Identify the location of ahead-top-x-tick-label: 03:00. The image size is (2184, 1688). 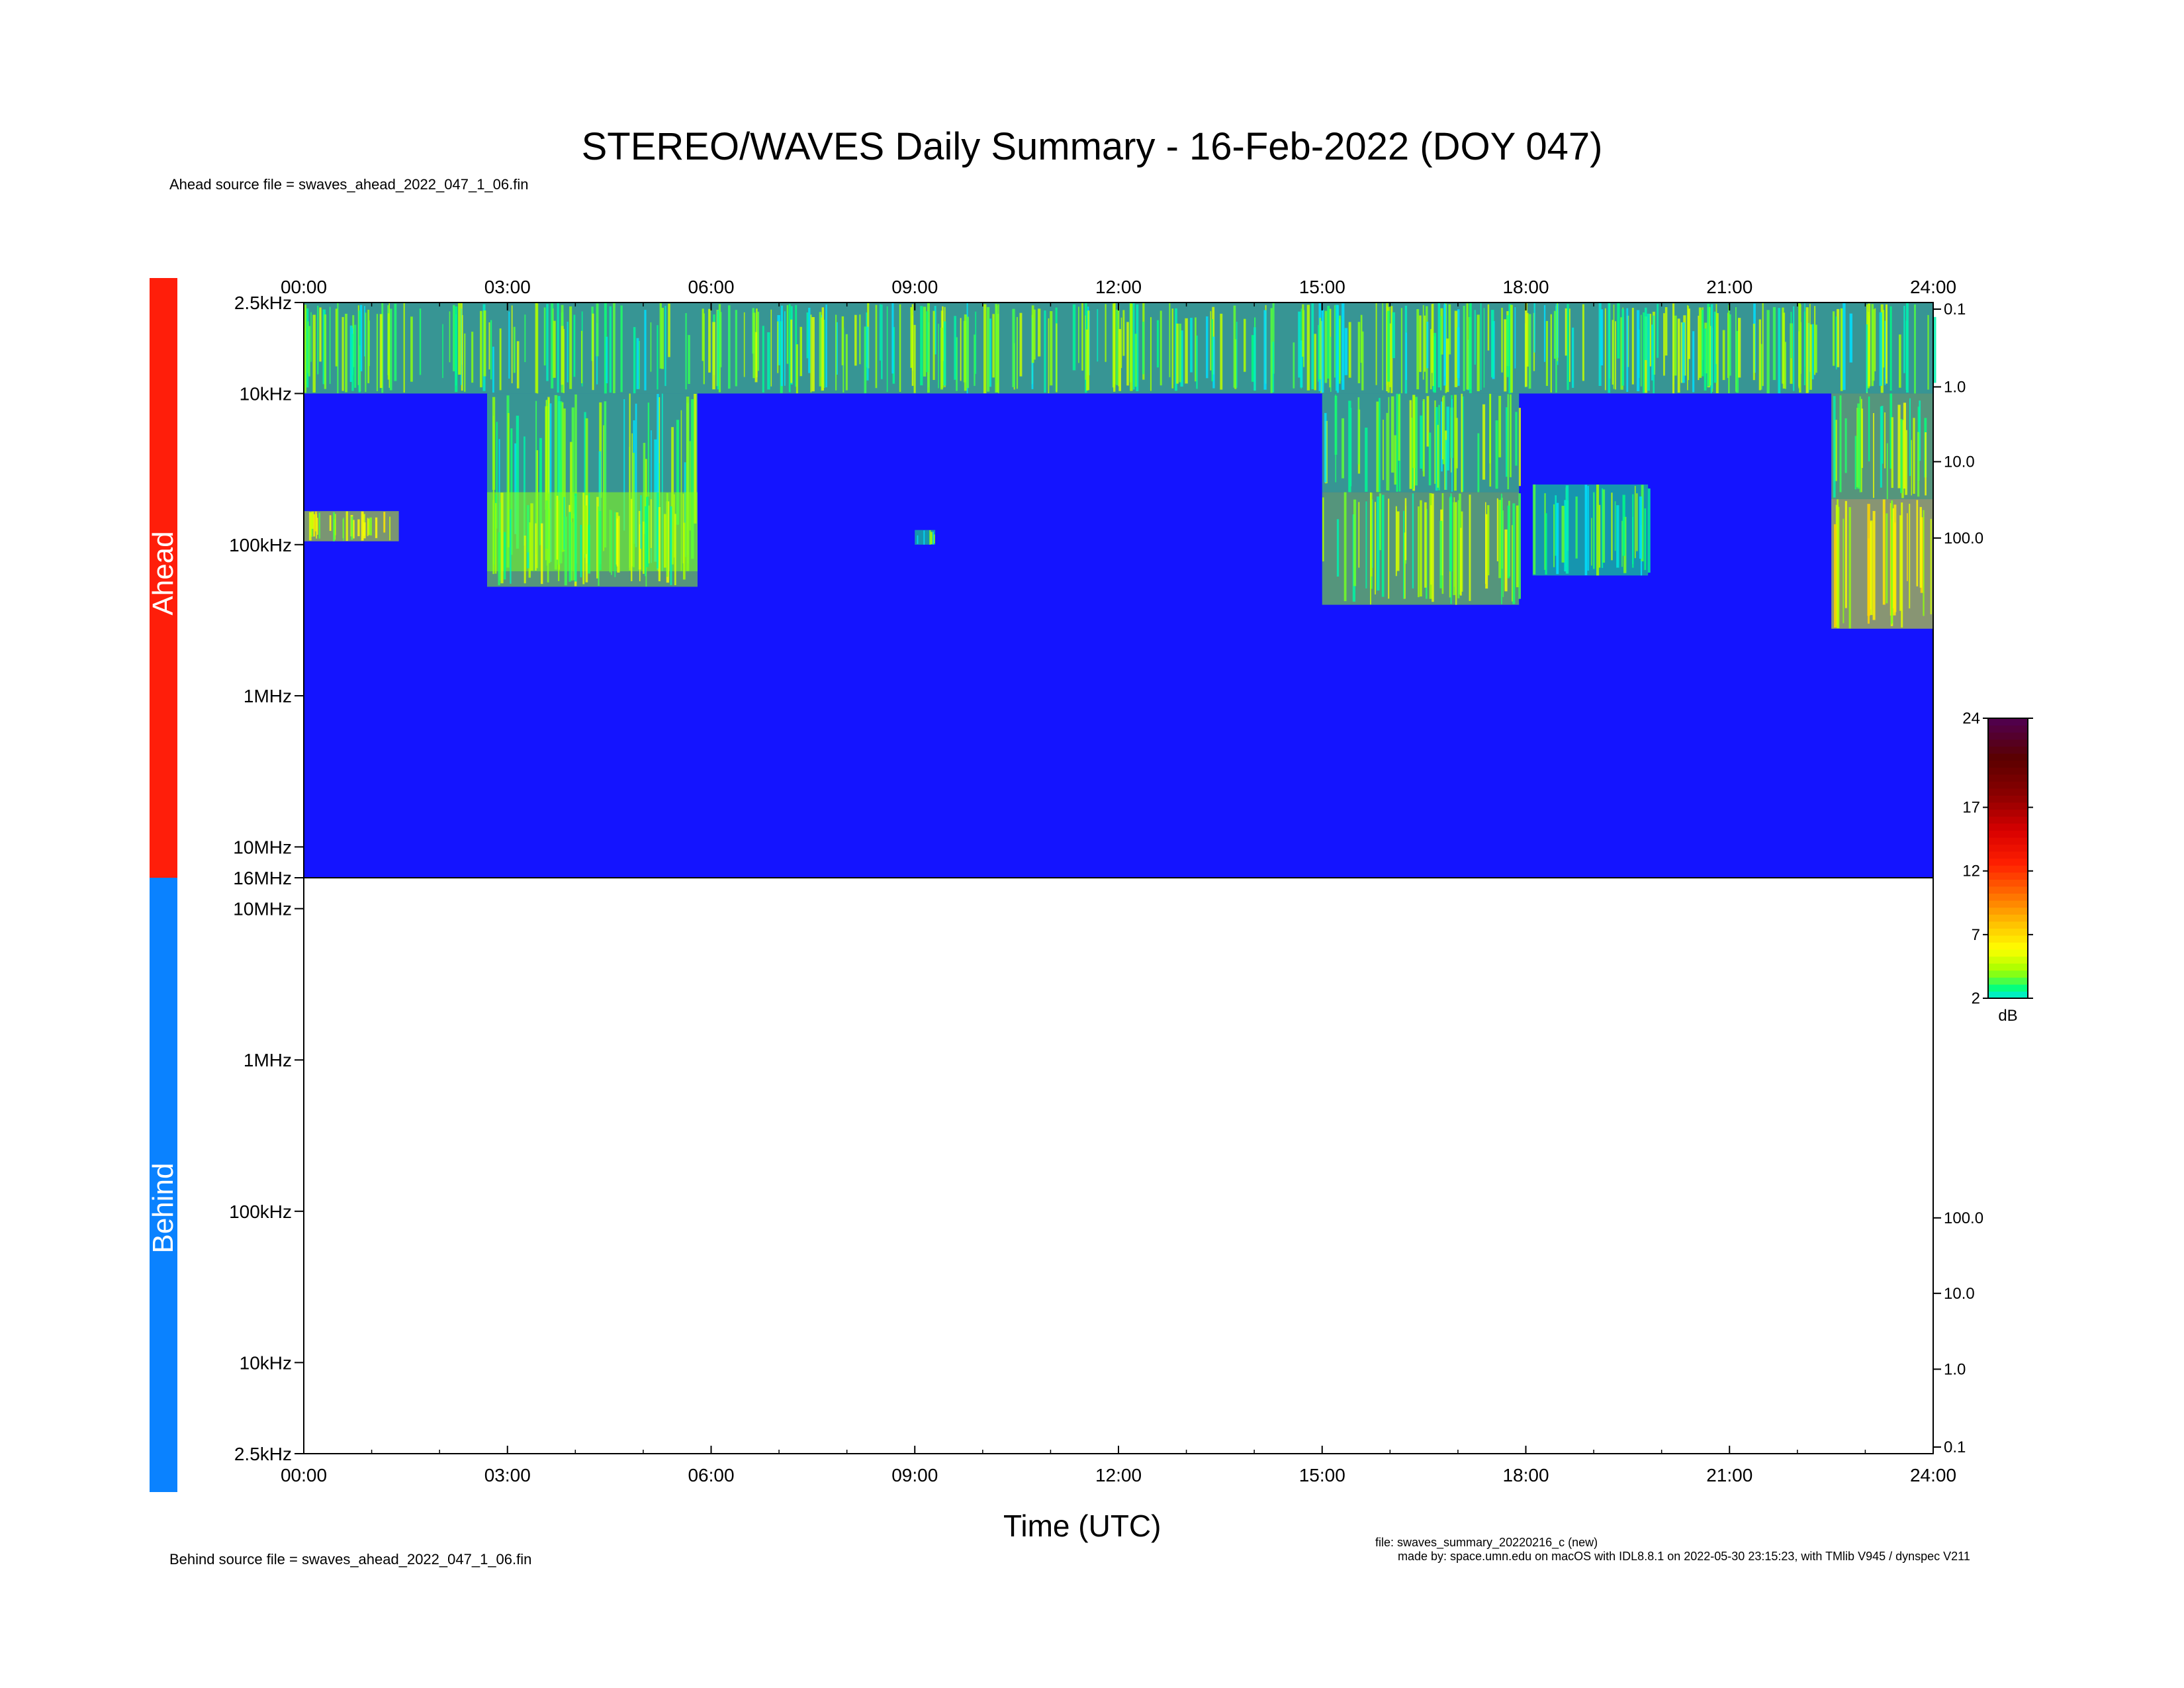
(508, 287).